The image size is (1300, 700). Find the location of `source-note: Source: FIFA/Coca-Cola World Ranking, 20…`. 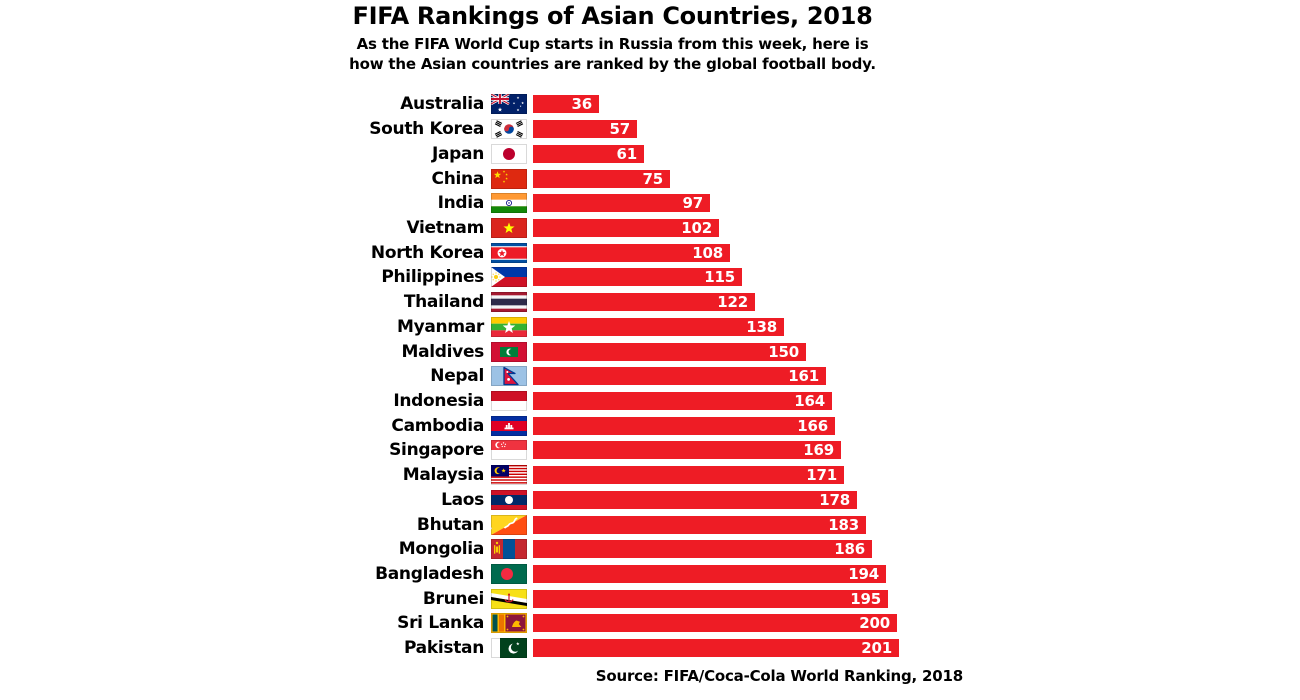

source-note: Source: FIFA/Coca-Cola World Ranking, 20… is located at coordinates (779, 676).